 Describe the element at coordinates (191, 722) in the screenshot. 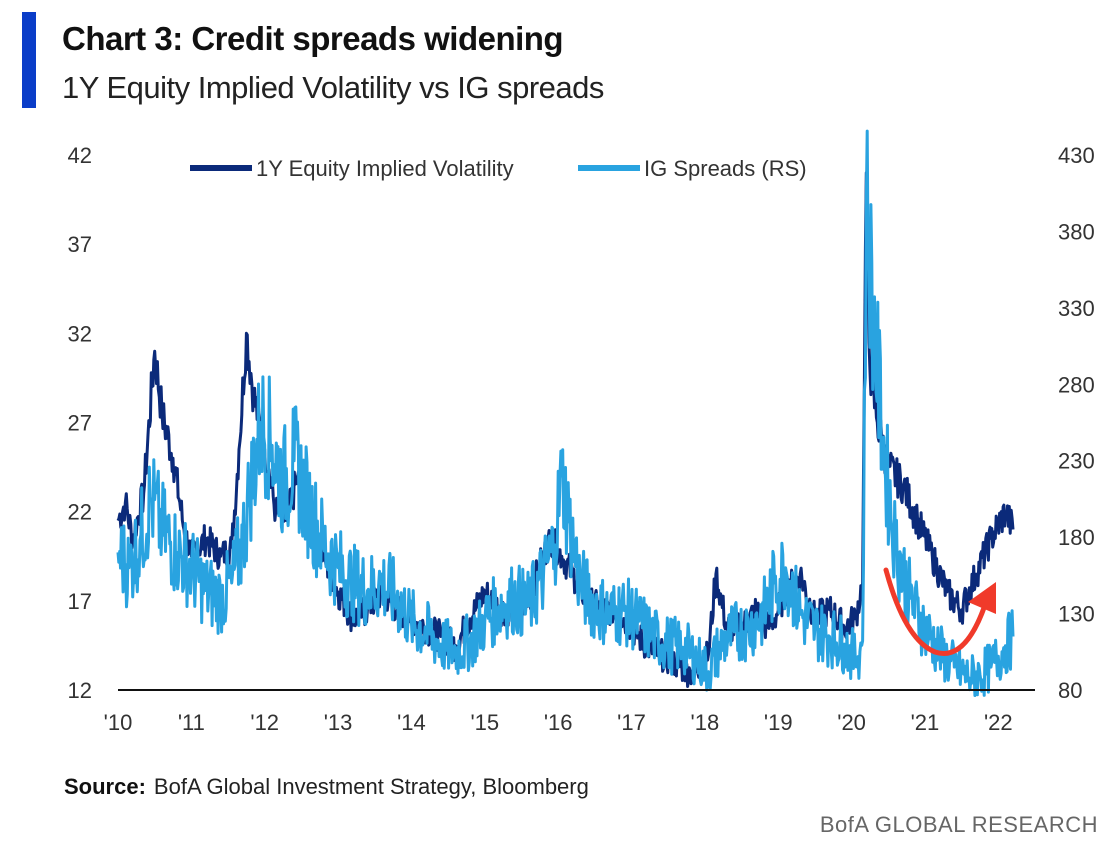

I see `x-tick-label: '11` at that location.